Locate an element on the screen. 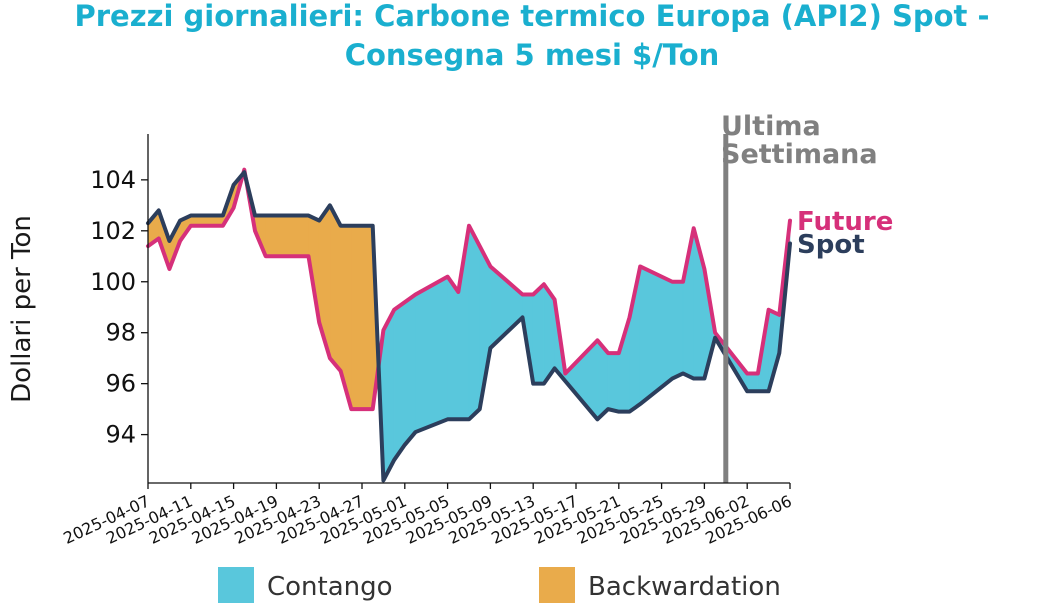  y-axis-label: Dollari per Ton is located at coordinates (22, 309).